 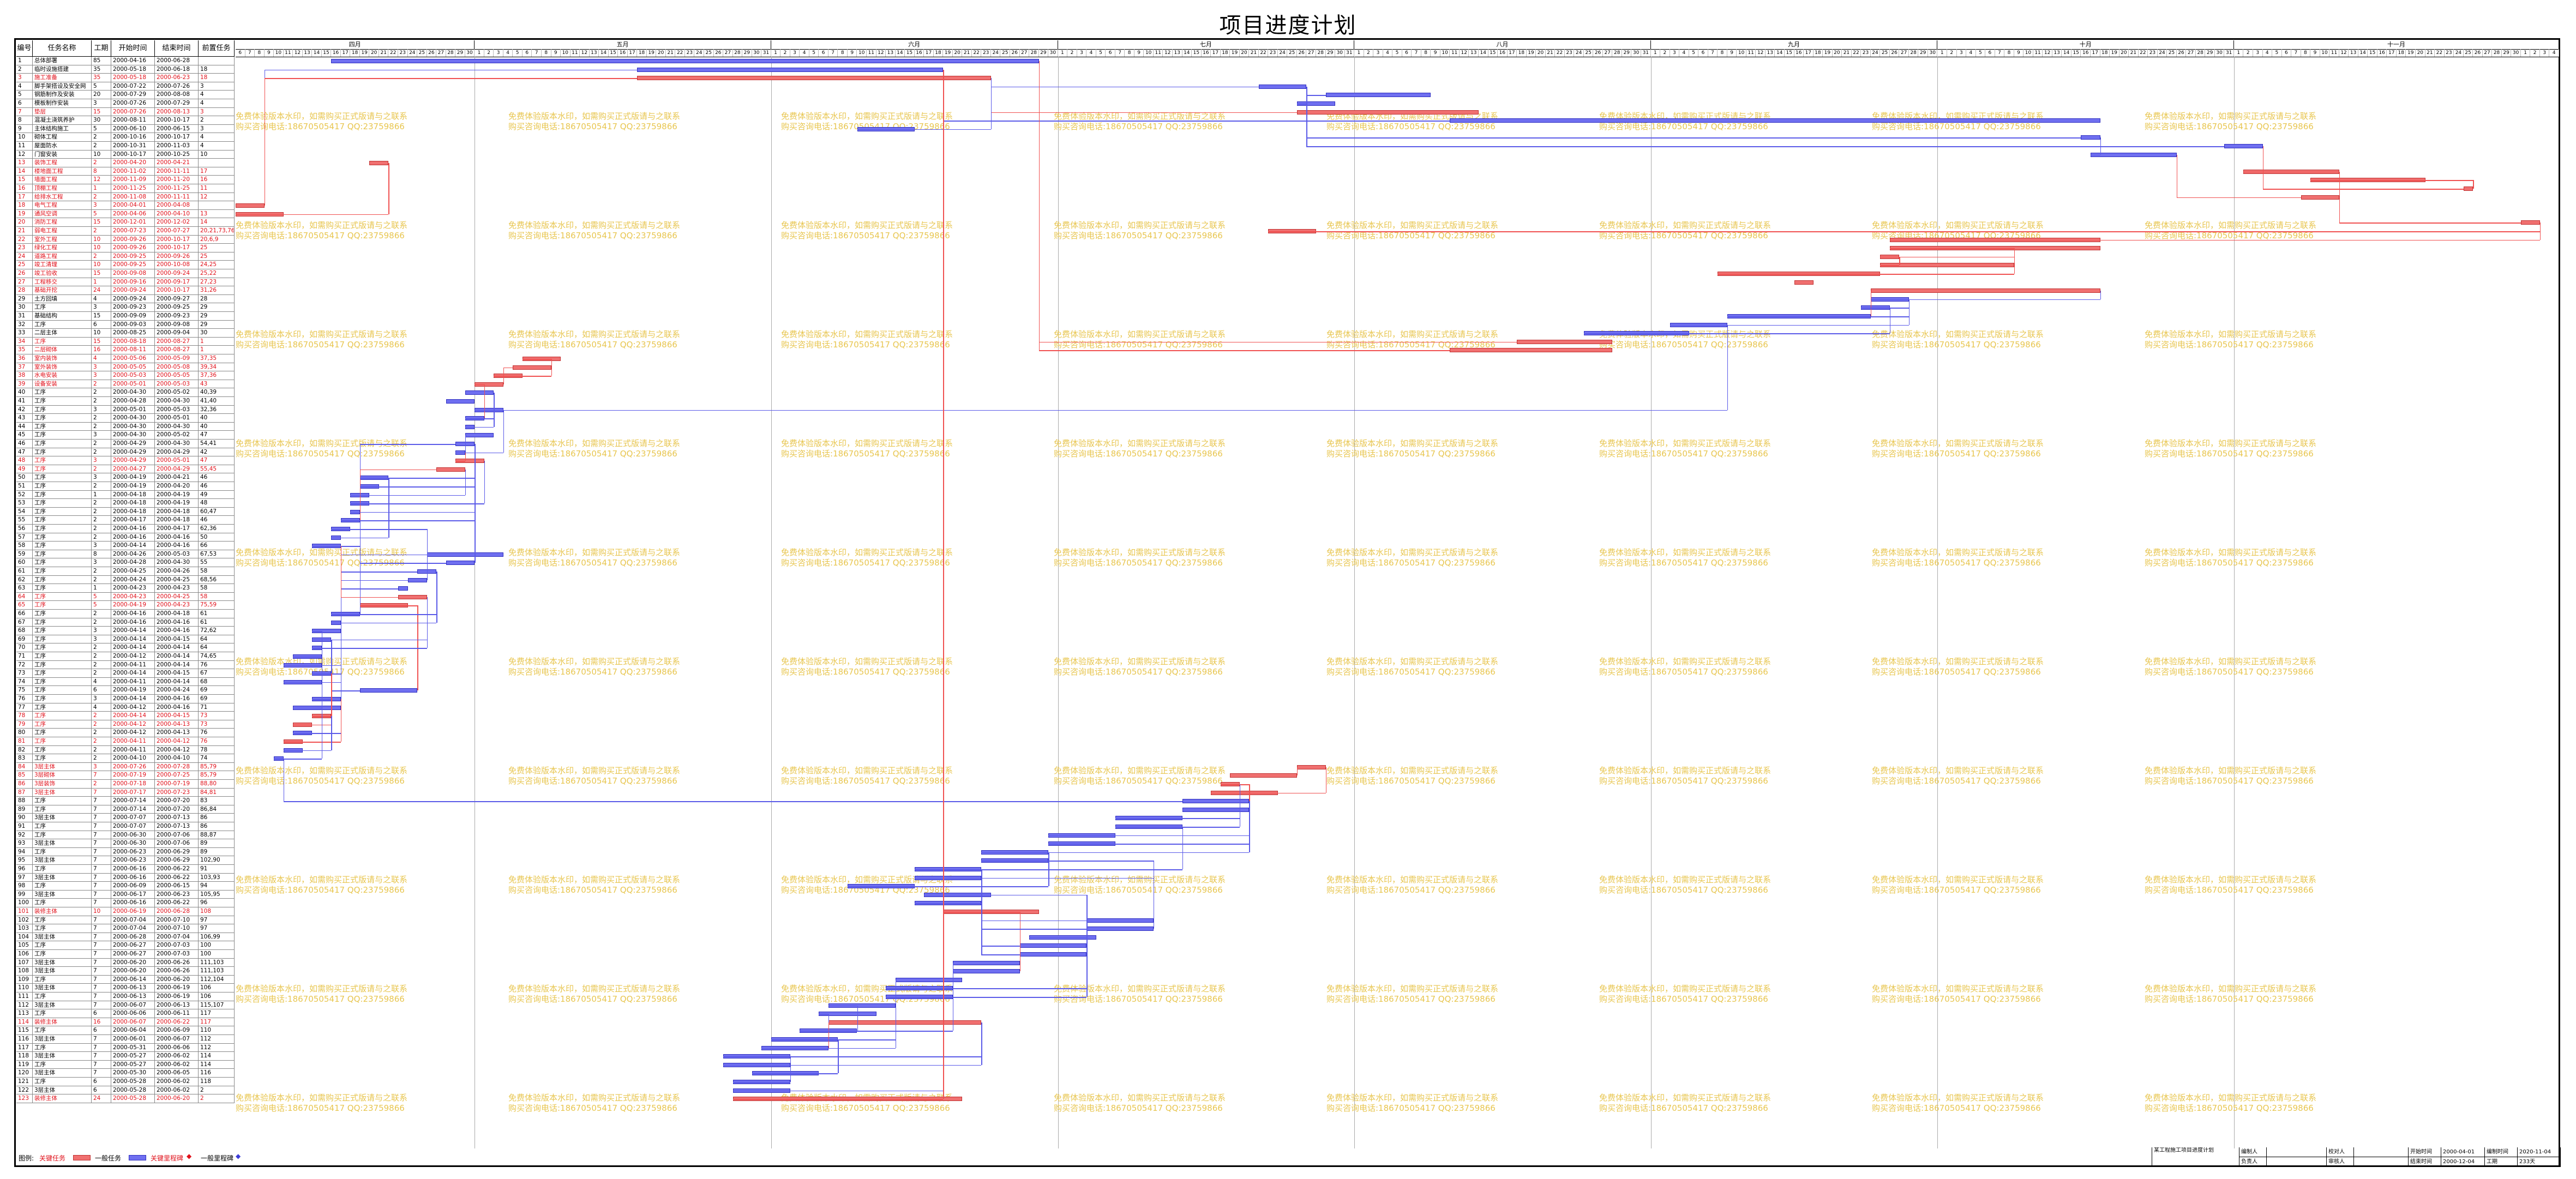 I want to click on table-row: 10 砌体工程 2 2000-10-16 2000-10-17 4, so click(x=126, y=137).